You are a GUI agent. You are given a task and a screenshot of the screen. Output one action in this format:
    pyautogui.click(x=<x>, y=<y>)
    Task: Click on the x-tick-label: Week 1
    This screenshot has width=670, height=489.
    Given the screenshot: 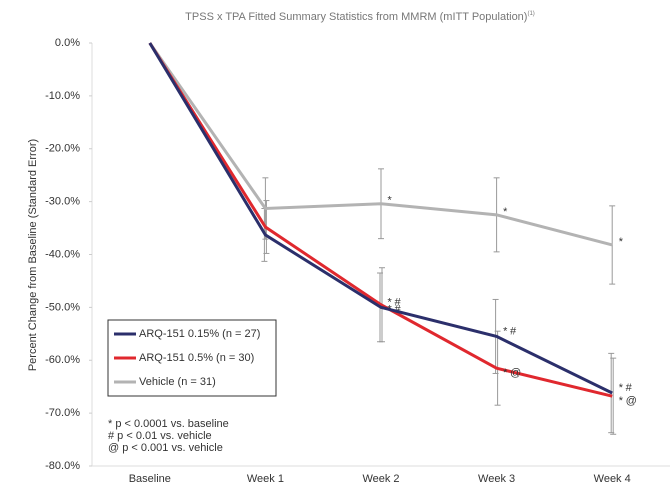 What is the action you would take?
    pyautogui.click(x=265, y=479)
    